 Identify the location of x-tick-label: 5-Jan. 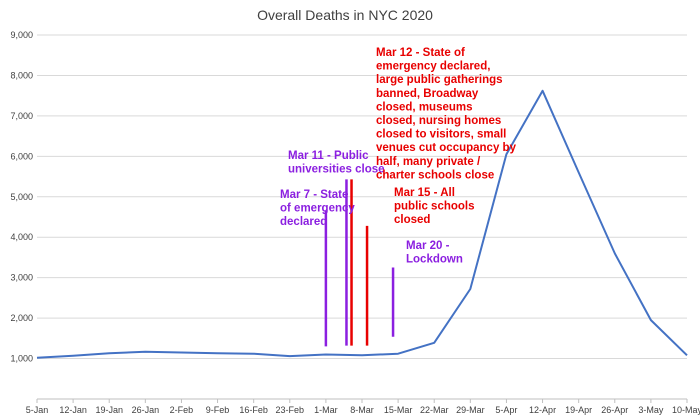
(37, 410).